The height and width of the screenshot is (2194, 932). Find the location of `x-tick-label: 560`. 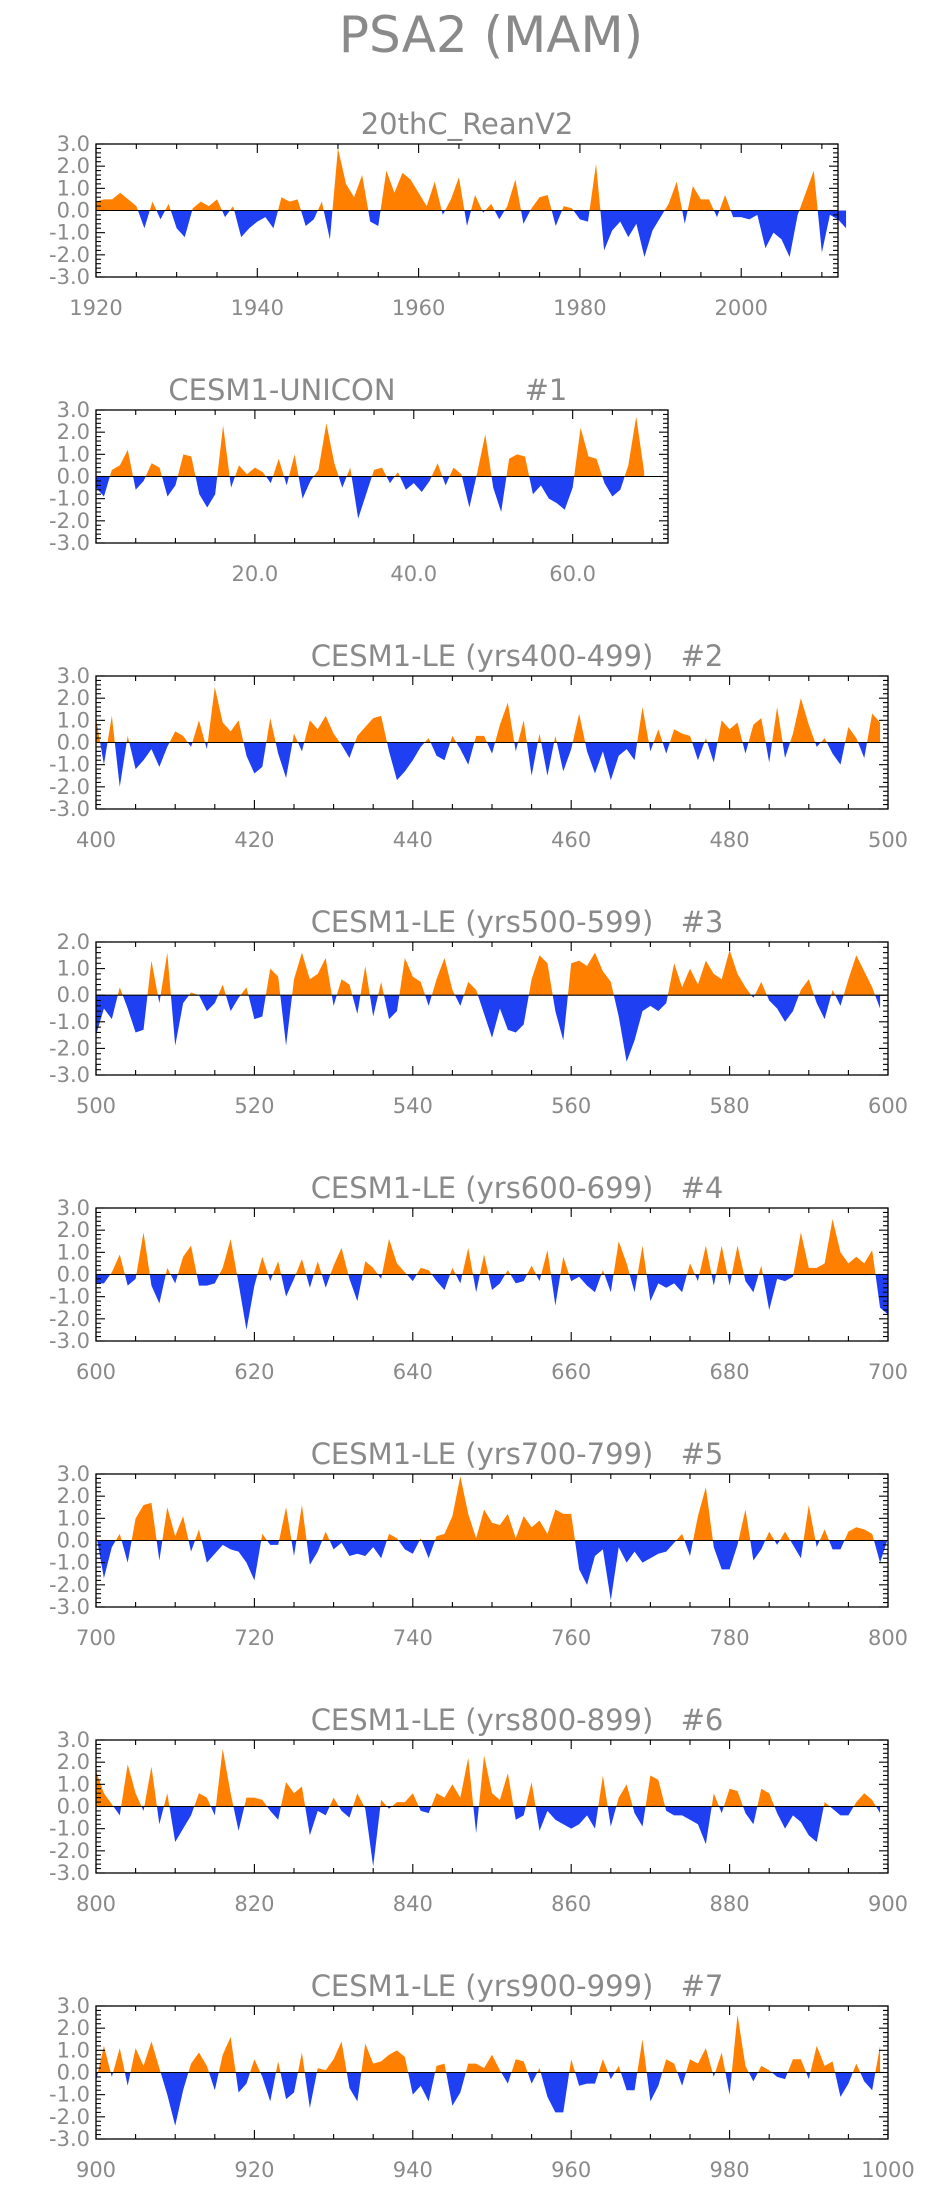

x-tick-label: 560 is located at coordinates (571, 1106).